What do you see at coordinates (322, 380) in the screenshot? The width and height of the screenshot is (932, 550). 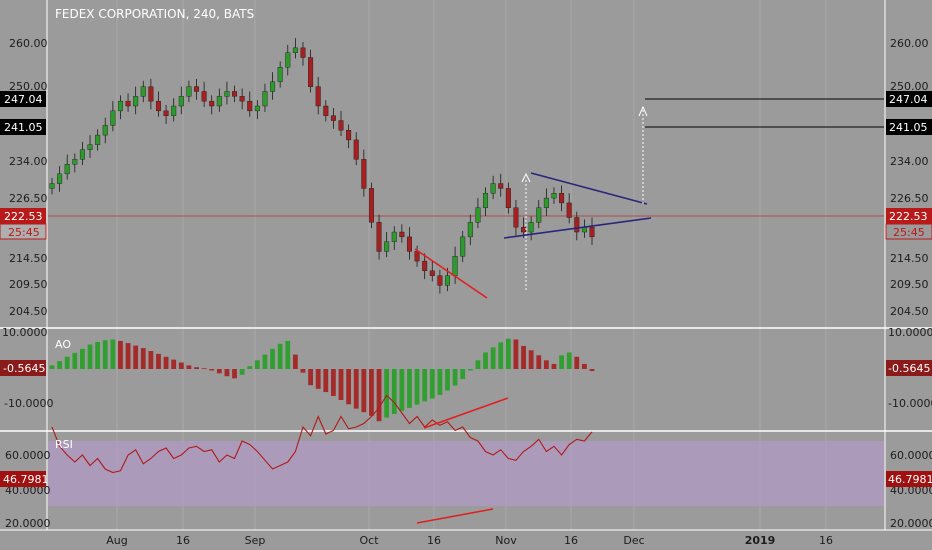 I see `ao-histogram` at bounding box center [322, 380].